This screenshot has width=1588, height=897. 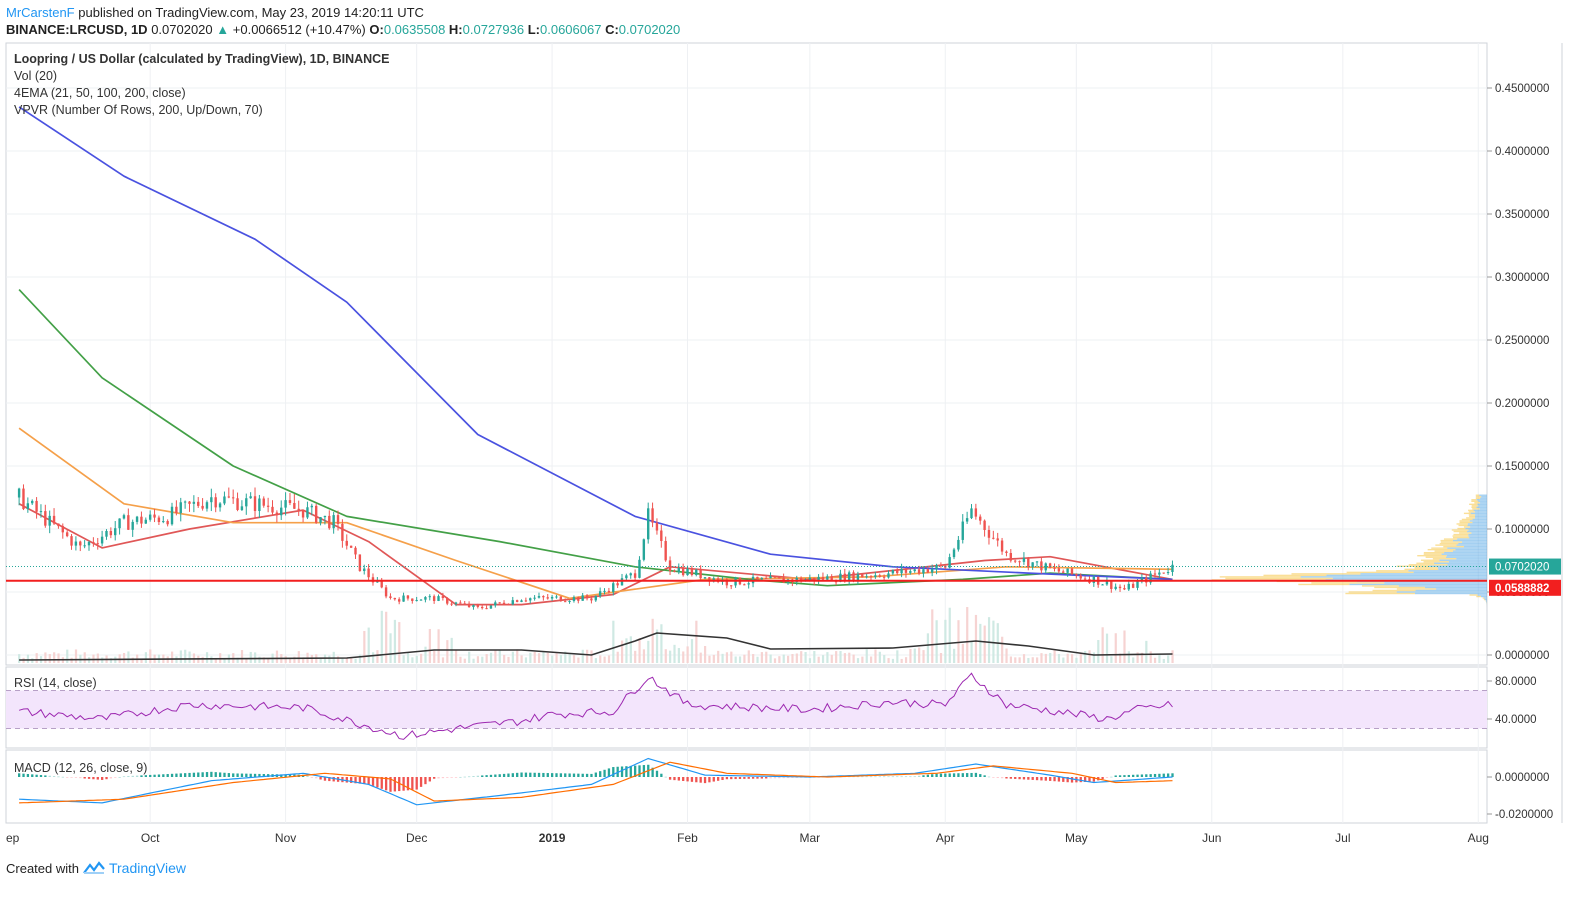 What do you see at coordinates (138, 110) in the screenshot?
I see `vpvr-legend: VPVR (Number Of Rows, 200, Up/Down, 70)` at bounding box center [138, 110].